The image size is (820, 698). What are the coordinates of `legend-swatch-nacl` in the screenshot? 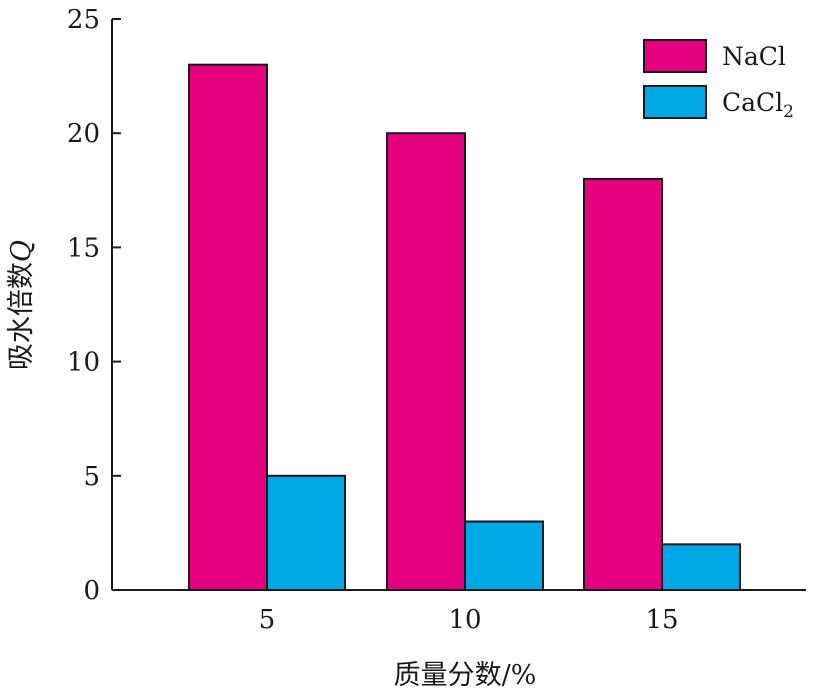 It's located at (675, 56).